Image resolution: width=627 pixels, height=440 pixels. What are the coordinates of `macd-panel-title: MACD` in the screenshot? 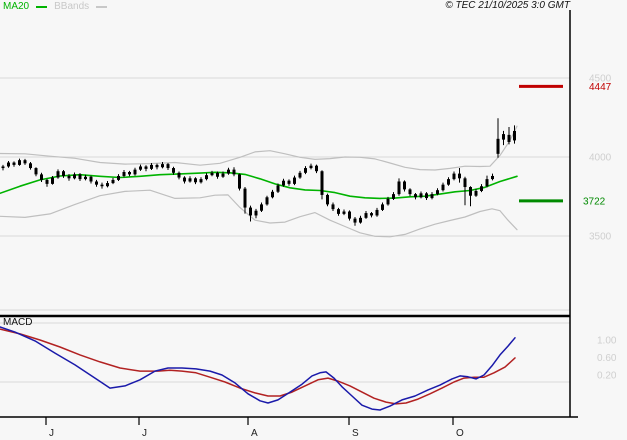 It's located at (18, 322).